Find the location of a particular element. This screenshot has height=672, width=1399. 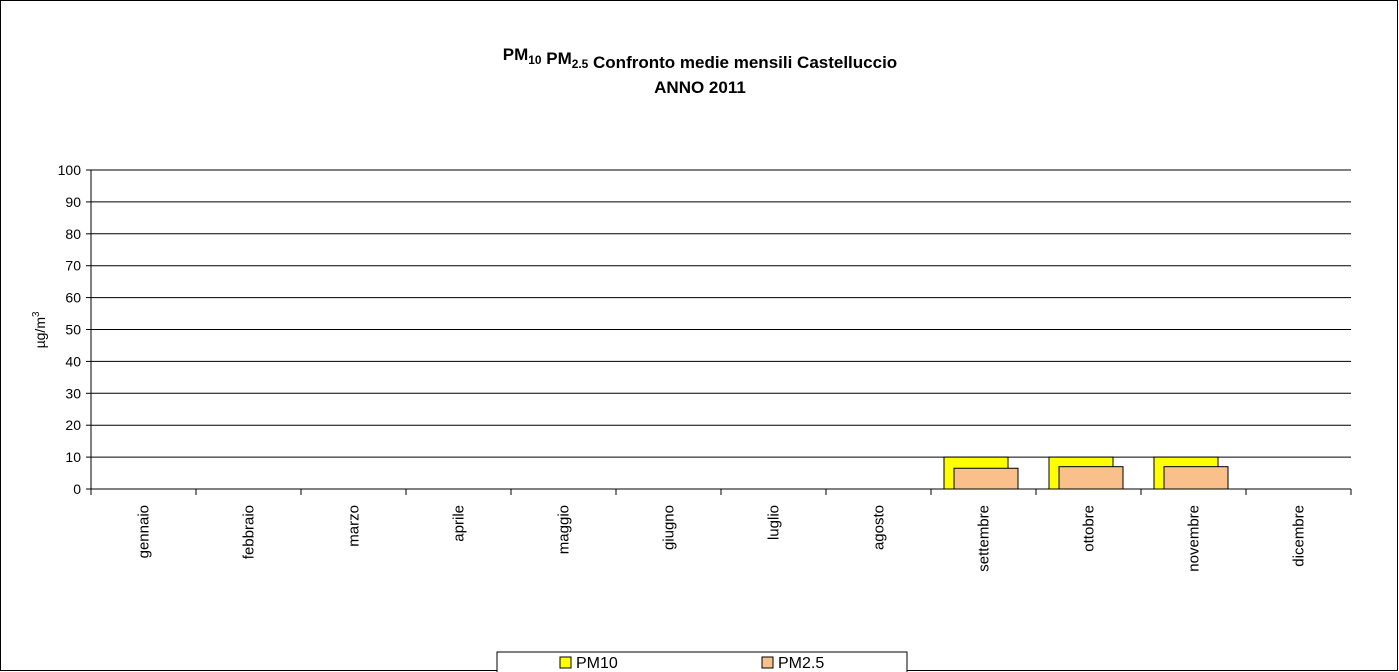

x-tick-label: novembre is located at coordinates (1194, 538).